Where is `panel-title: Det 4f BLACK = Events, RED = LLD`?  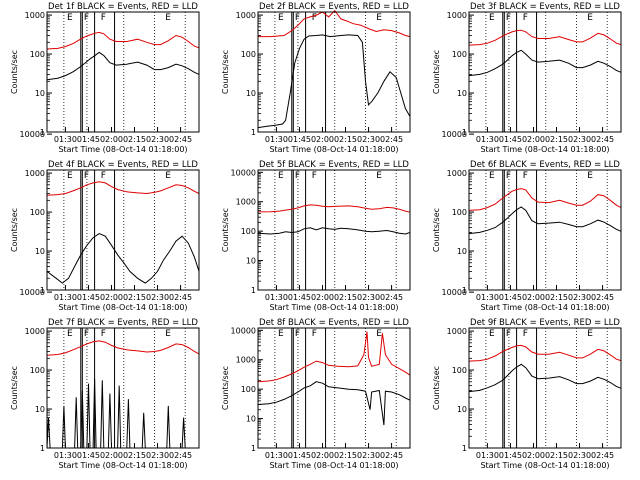
panel-title: Det 4f BLACK = Events, RED = LLD is located at coordinates (123, 165).